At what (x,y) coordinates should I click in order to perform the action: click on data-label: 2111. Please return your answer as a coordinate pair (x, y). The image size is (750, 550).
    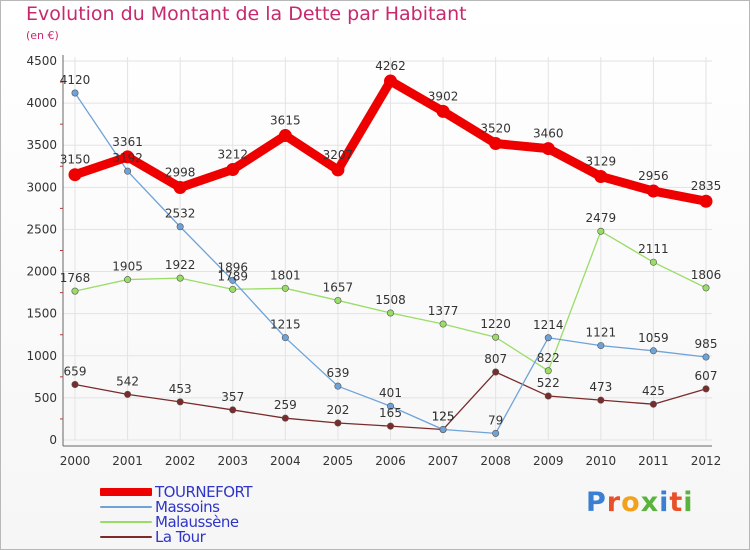
    Looking at the image, I should click on (653, 249).